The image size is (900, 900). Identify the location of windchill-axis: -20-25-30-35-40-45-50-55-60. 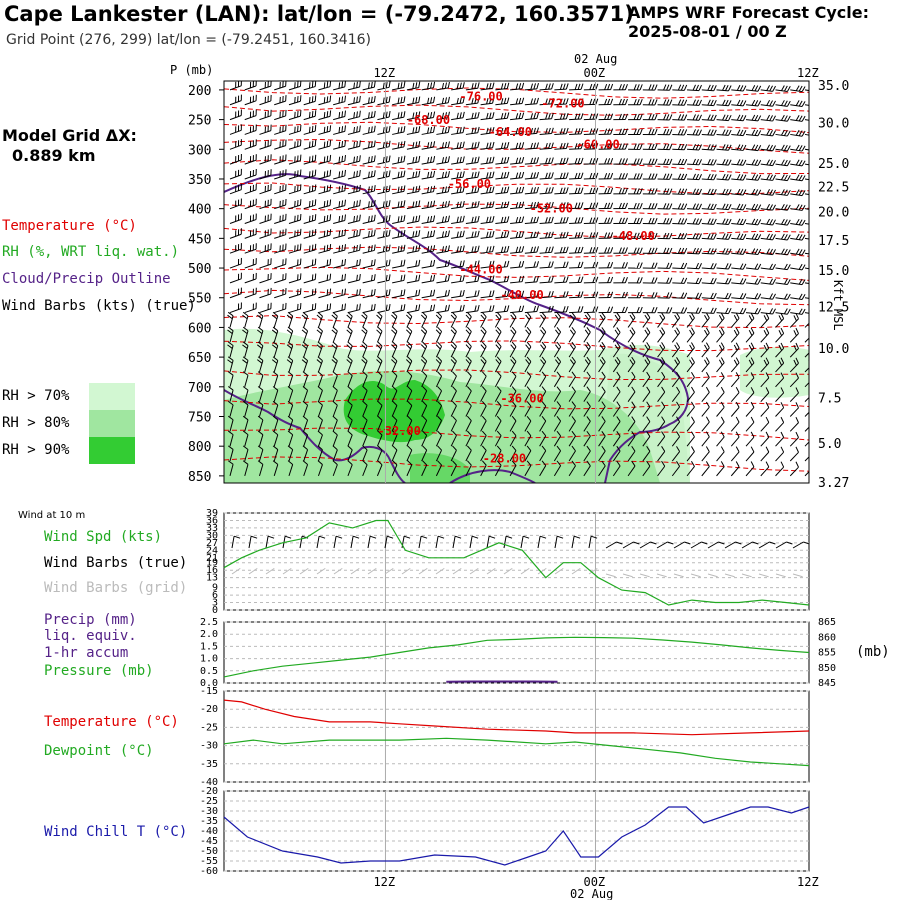
(209, 831).